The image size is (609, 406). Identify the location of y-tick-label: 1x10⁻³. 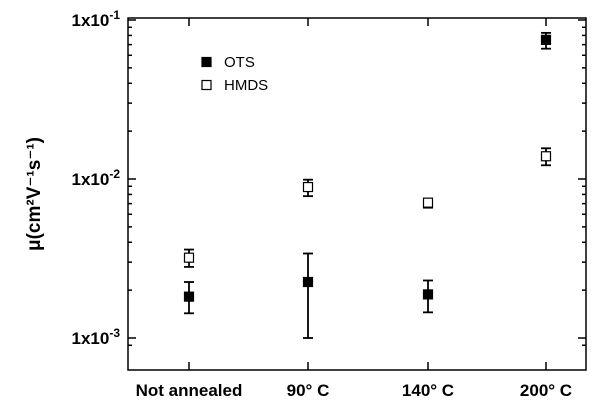
(96, 337).